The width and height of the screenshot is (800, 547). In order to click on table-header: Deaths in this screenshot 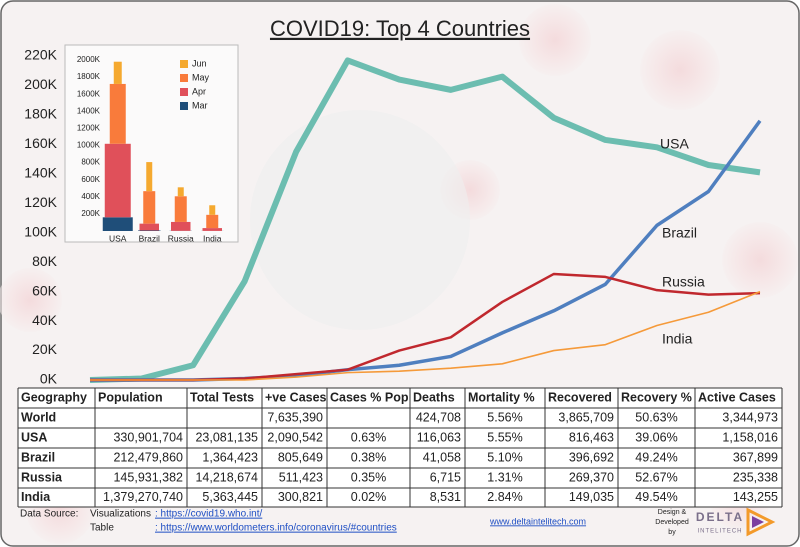, I will do `click(434, 397)`.